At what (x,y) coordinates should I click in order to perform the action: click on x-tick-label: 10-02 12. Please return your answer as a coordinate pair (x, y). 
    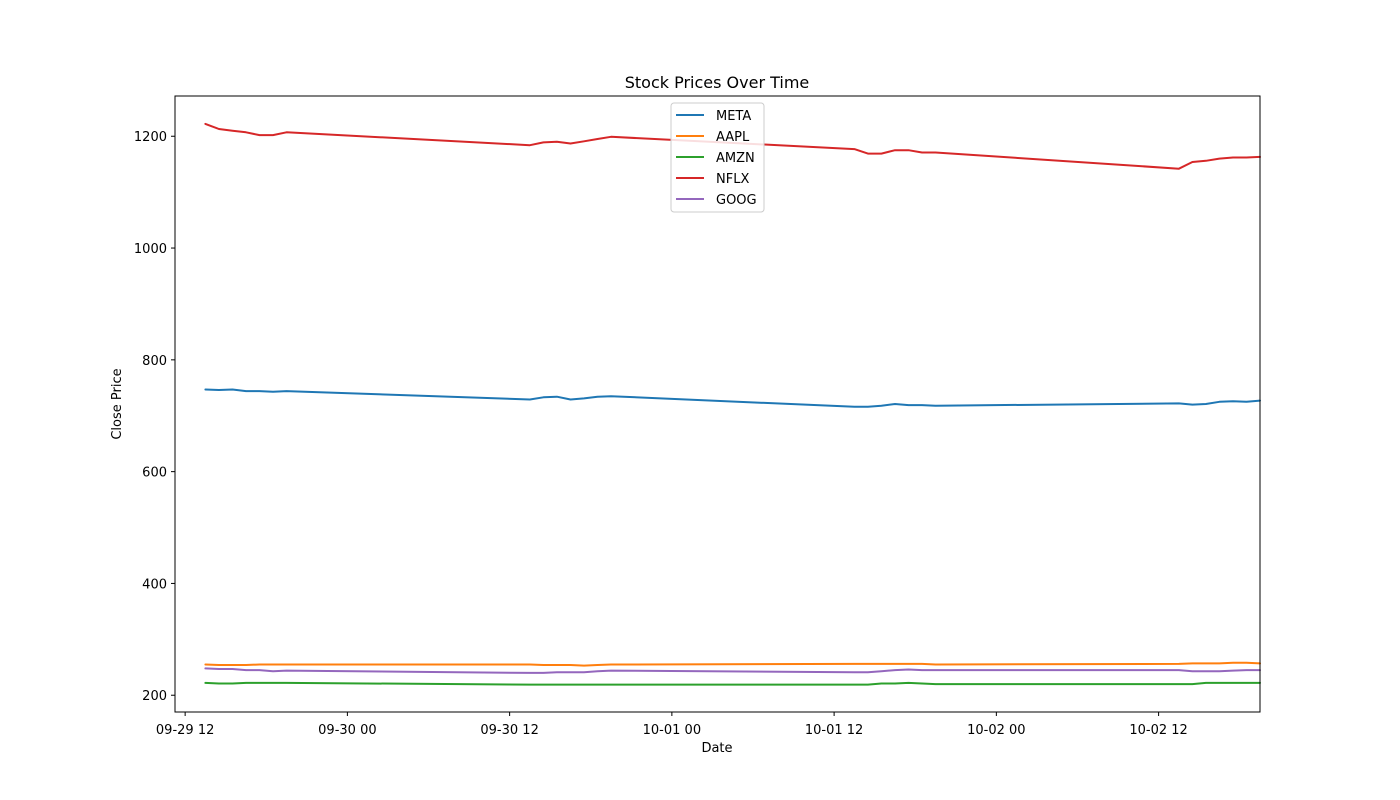
    Looking at the image, I should click on (1158, 730).